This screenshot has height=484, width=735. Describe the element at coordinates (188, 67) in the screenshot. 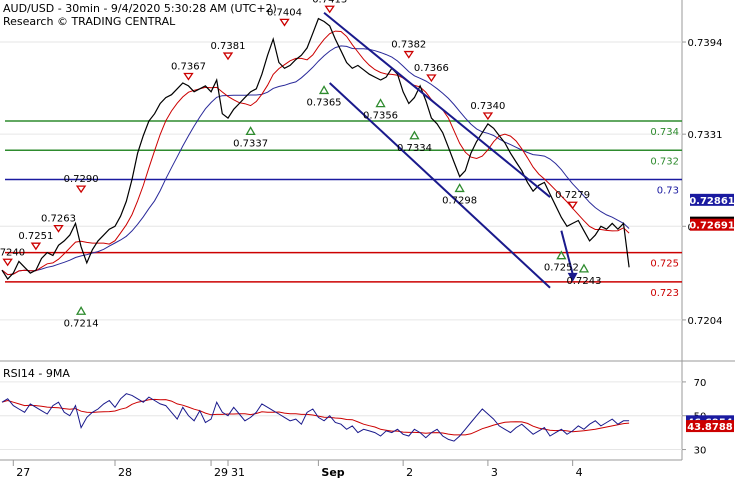

I see `swing-high-label: 0.7367` at that location.